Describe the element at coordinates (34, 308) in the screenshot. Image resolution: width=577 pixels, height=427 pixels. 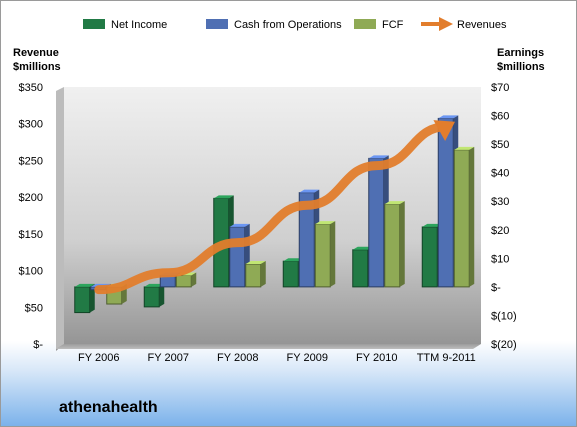
I see `left-tick-label: $50` at that location.